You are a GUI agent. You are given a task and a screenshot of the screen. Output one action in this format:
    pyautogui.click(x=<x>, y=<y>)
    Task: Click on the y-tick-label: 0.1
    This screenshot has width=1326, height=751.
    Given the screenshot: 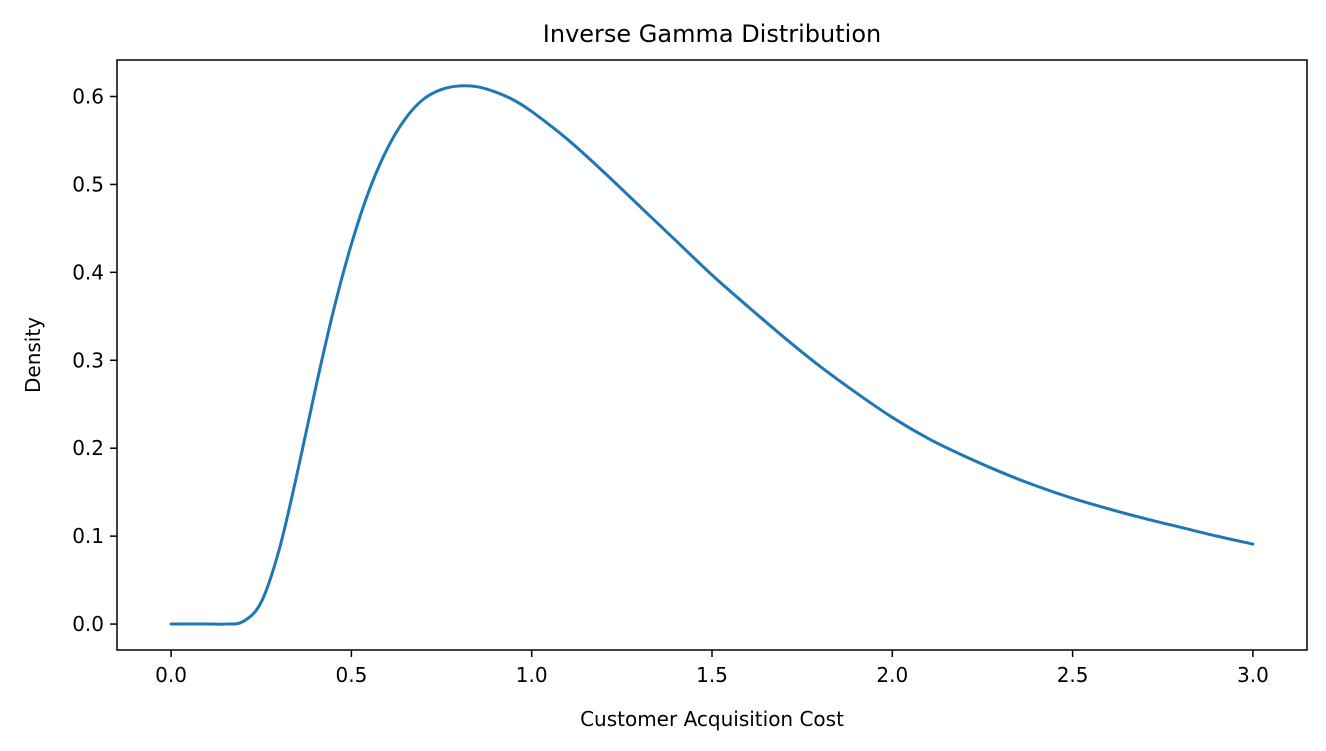 What is the action you would take?
    pyautogui.click(x=88, y=536)
    